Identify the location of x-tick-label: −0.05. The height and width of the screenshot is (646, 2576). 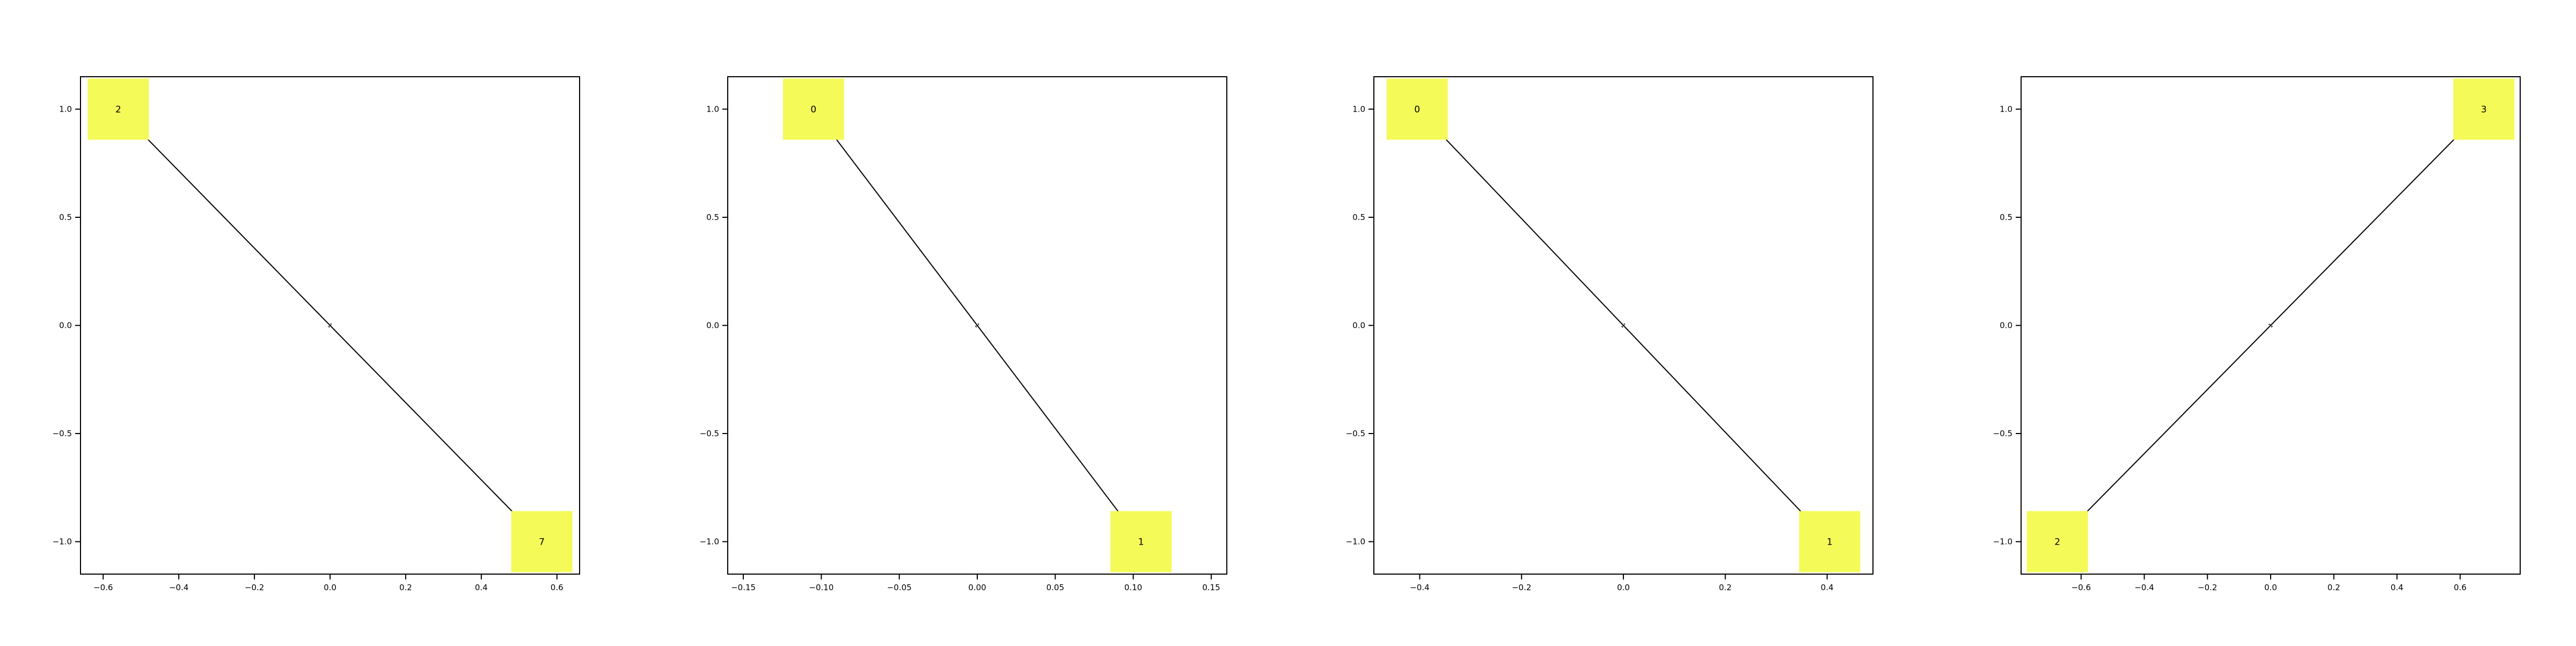
(899, 588).